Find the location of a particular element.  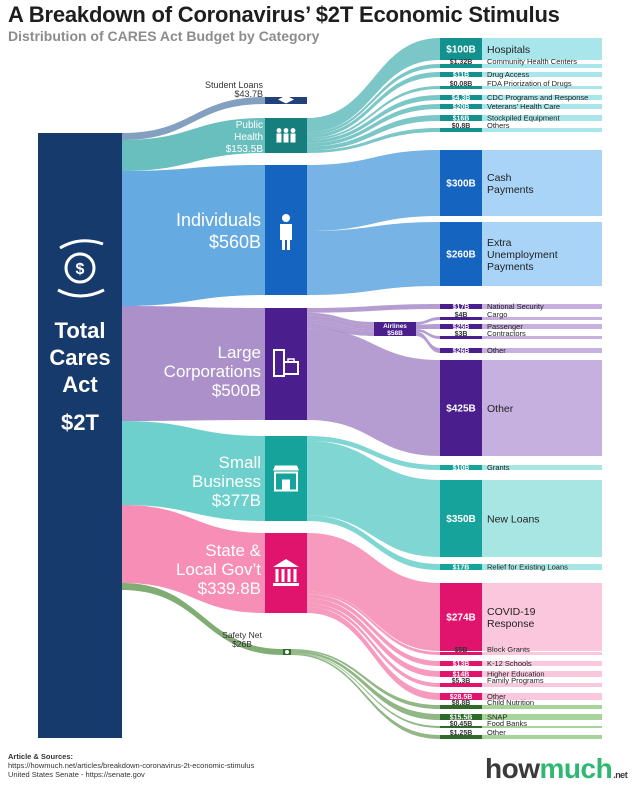

health-label: Public is located at coordinates (249, 125).